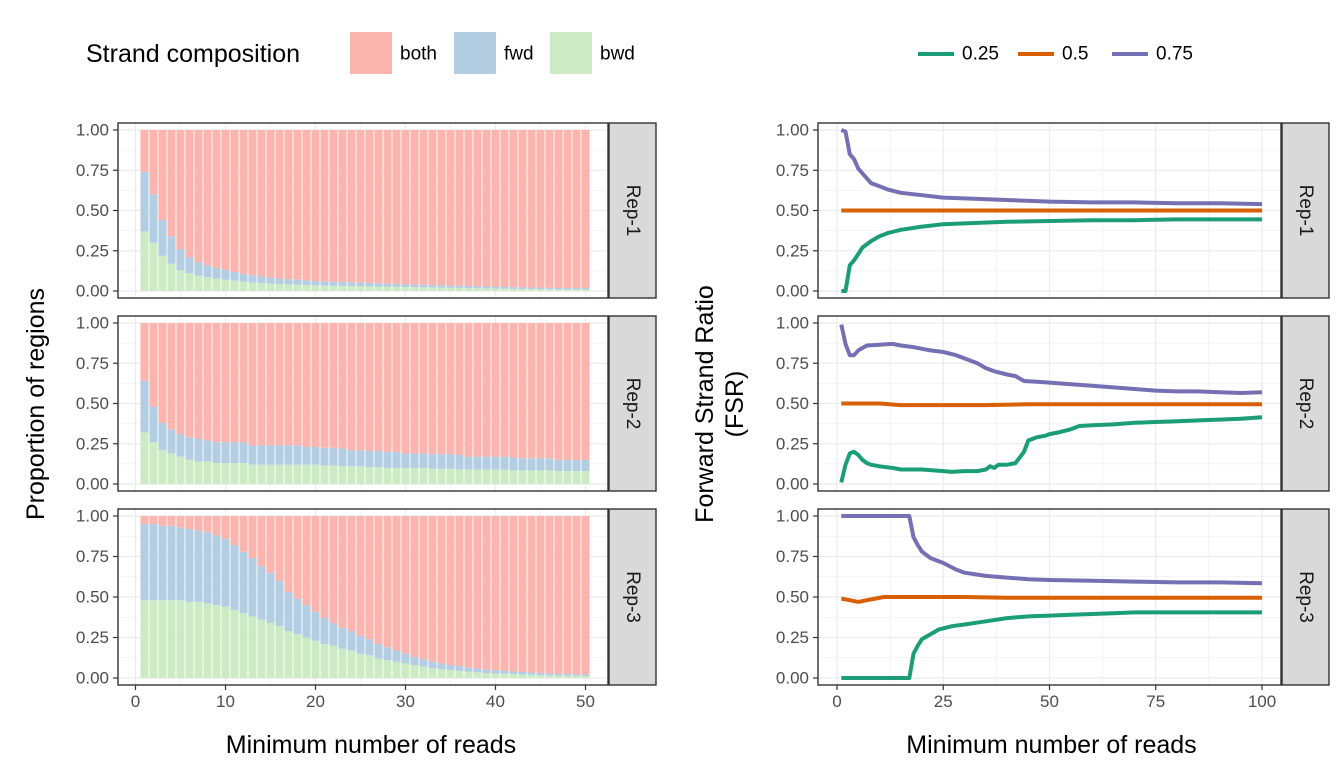 This screenshot has height=773, width=1344. I want to click on facet-label: Rep-2, so click(632, 404).